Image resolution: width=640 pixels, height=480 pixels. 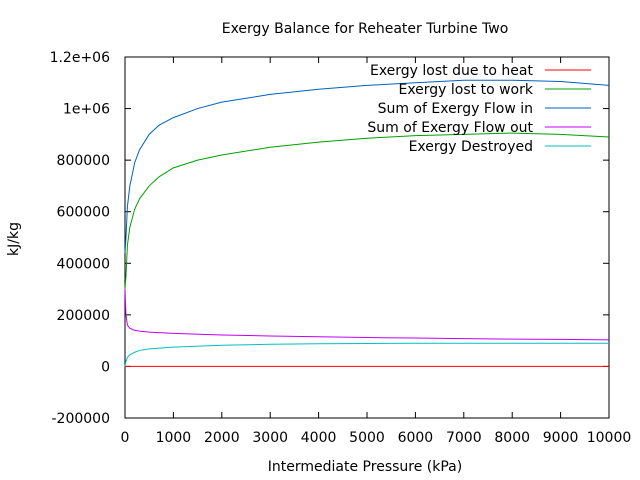 What do you see at coordinates (464, 438) in the screenshot?
I see `x-tick-label: 7000` at bounding box center [464, 438].